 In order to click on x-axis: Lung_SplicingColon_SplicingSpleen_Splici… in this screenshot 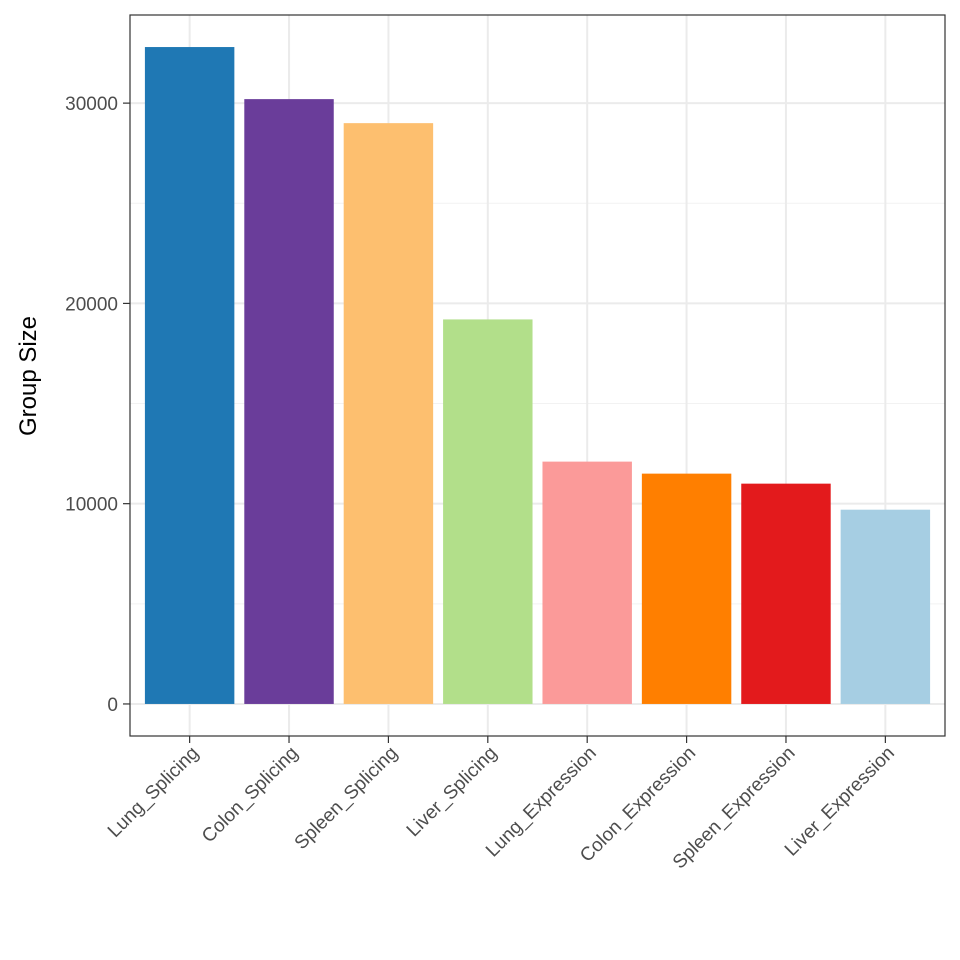, I will do `click(501, 804)`.